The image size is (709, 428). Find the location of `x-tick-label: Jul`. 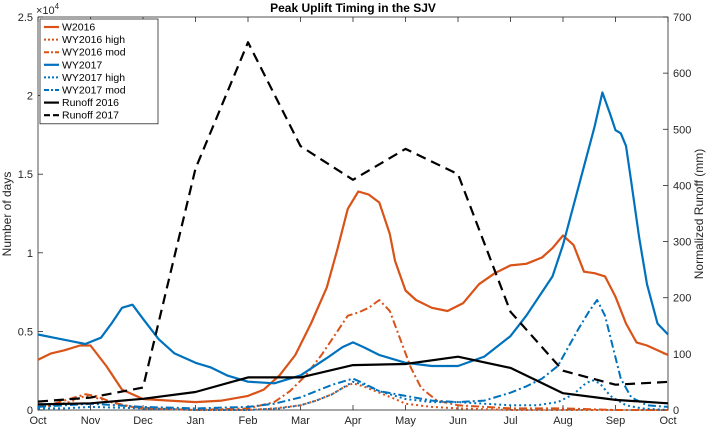

x-tick-label: Jul is located at coordinates (510, 421).